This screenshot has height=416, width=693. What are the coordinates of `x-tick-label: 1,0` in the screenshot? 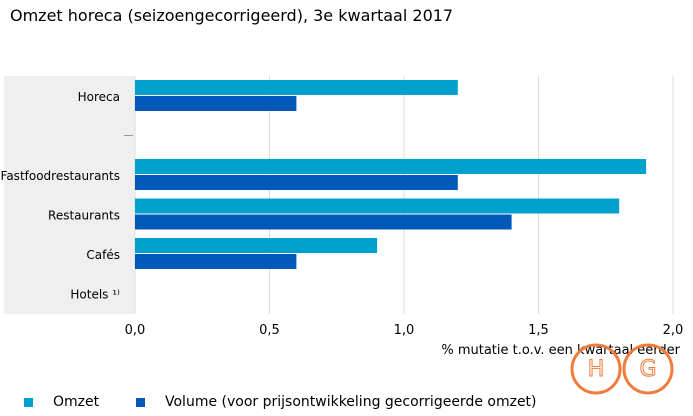 It's located at (404, 330).